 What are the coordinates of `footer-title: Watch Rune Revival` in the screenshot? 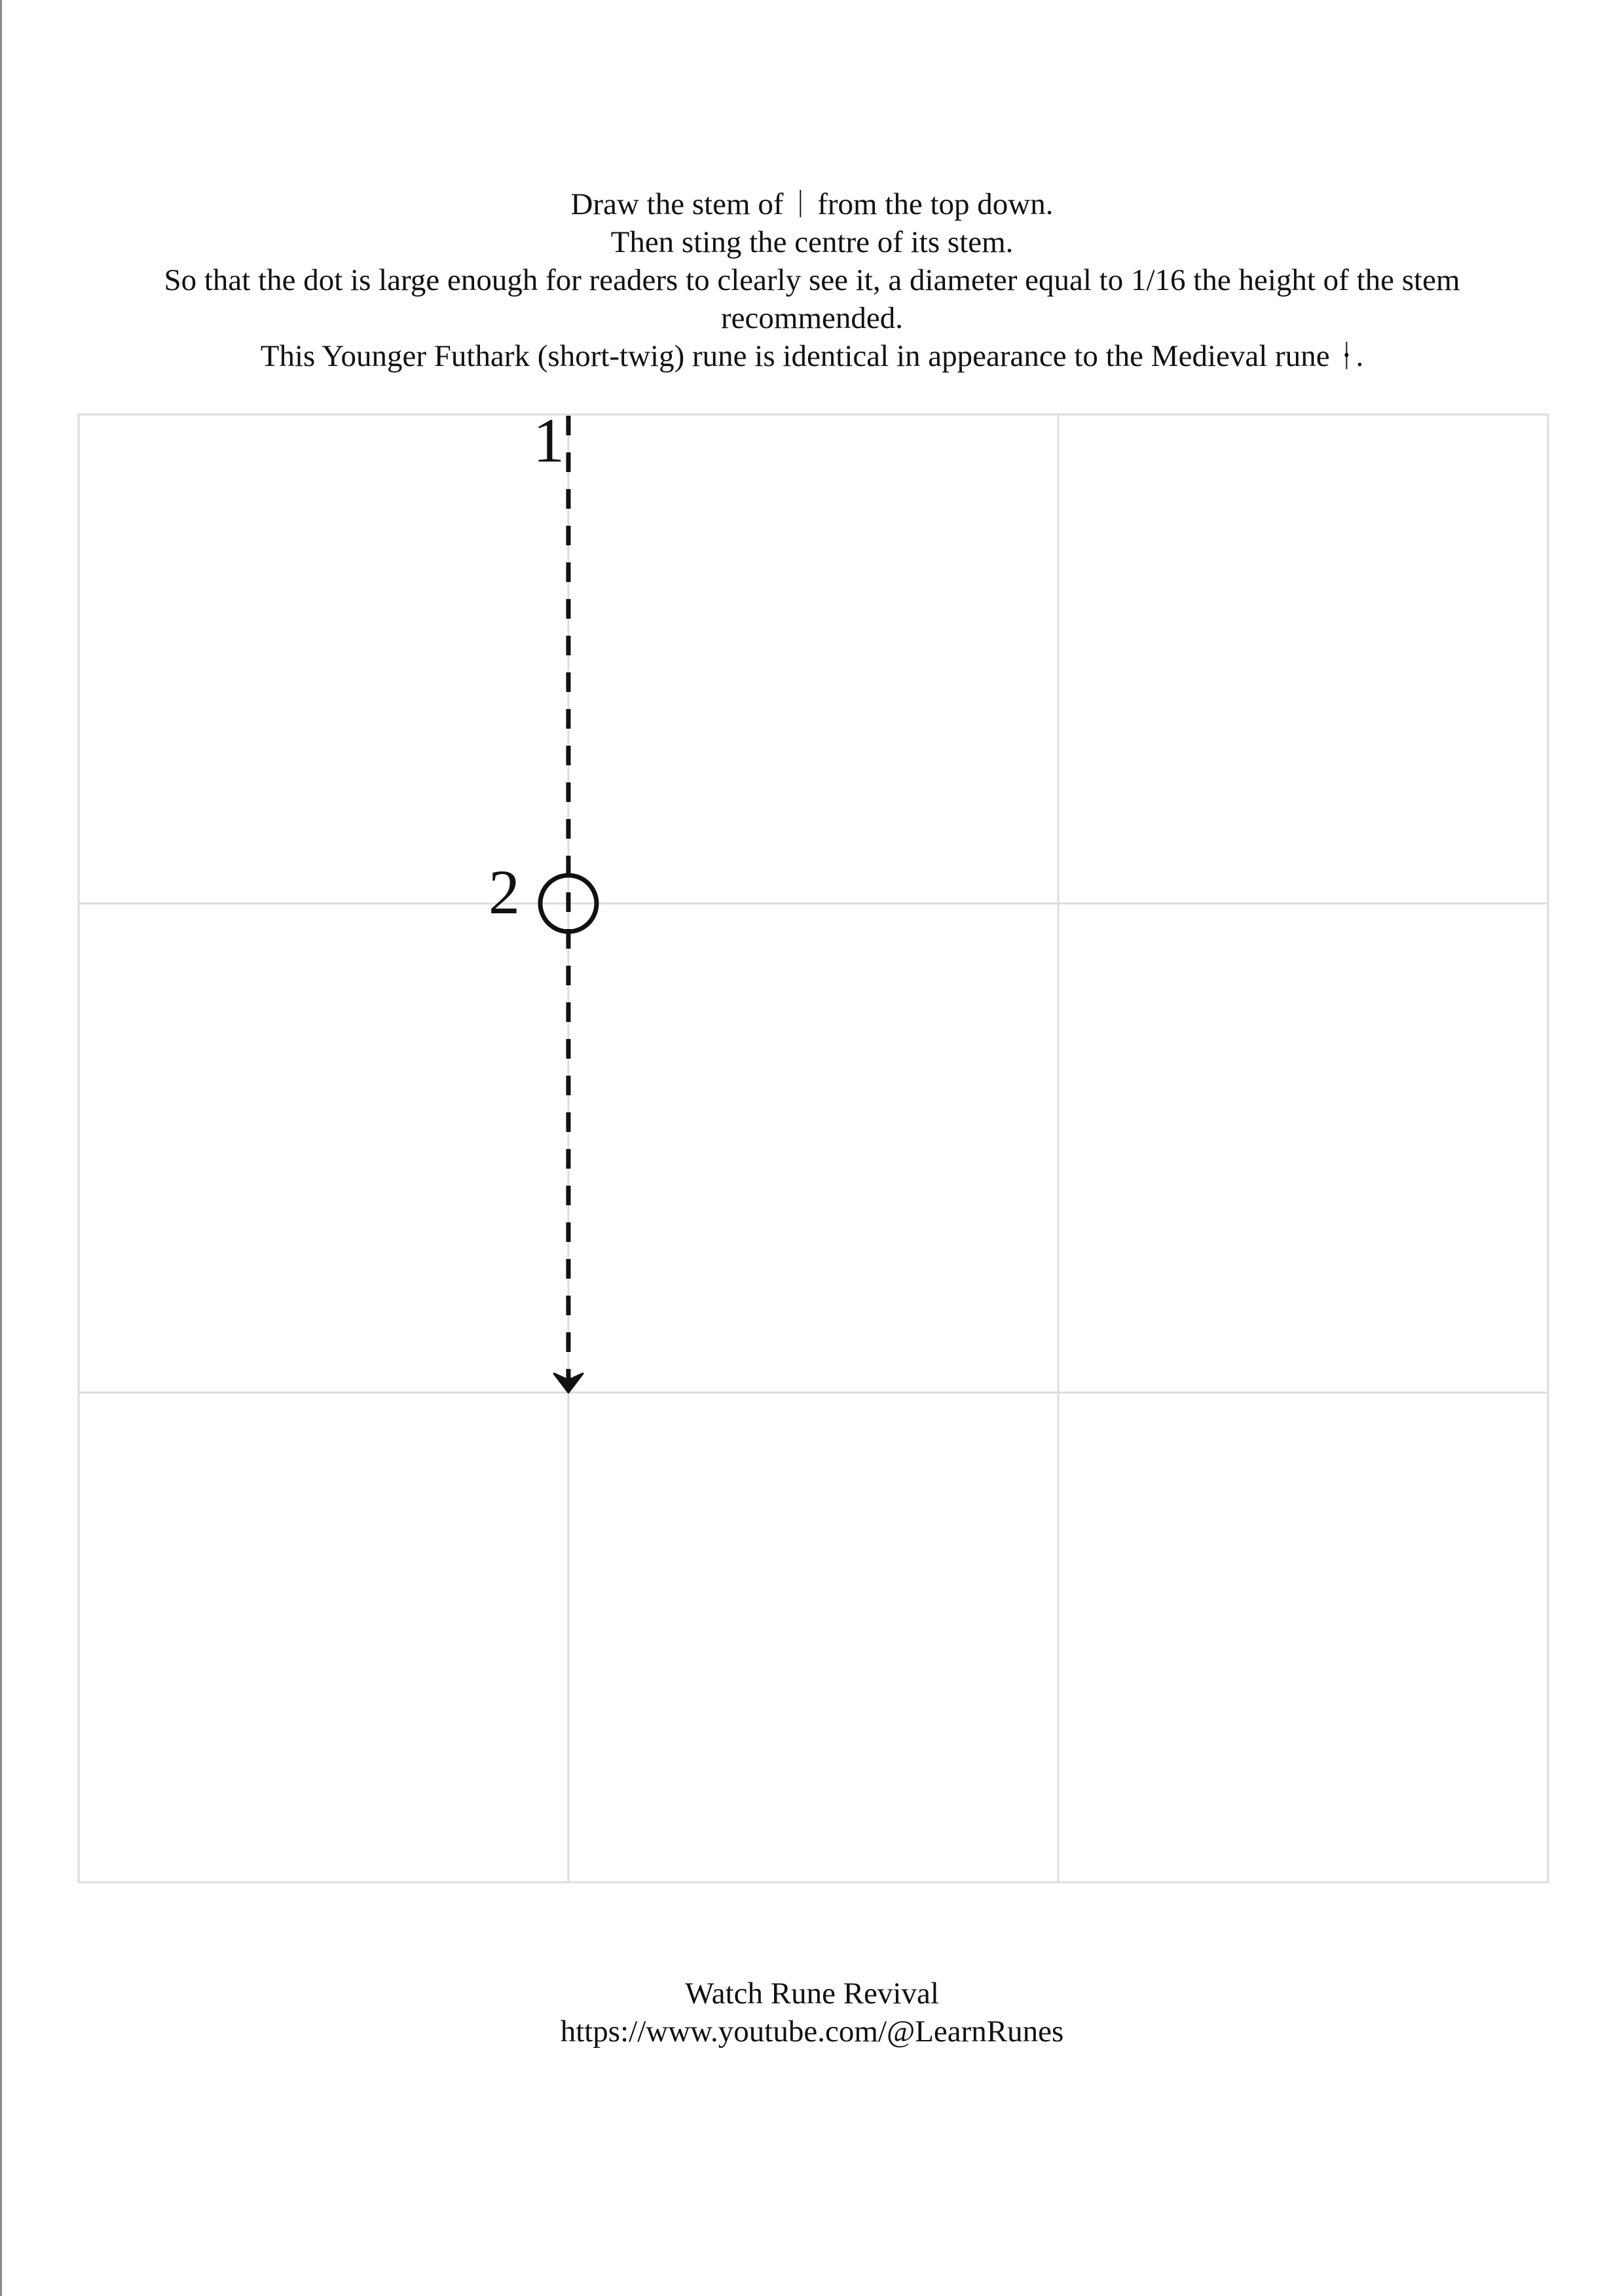 It's located at (812, 1994).